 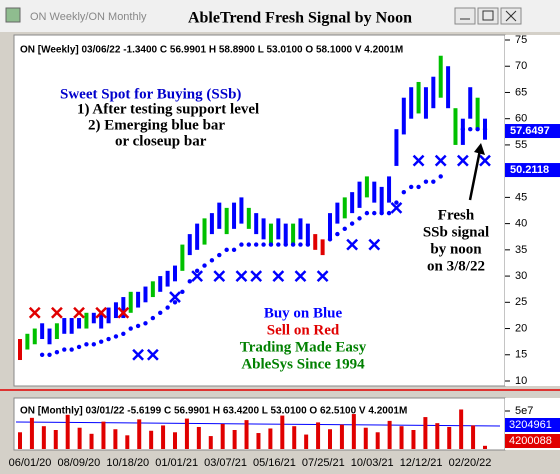 What do you see at coordinates (323, 463) in the screenshot?
I see `x-tick-label: 07/25/21` at bounding box center [323, 463].